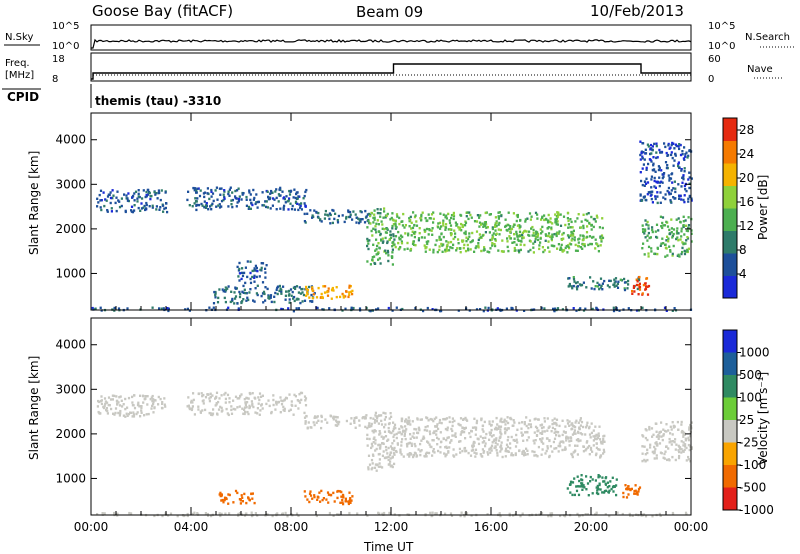  Describe the element at coordinates (55, 79) in the screenshot. I see `freq-left-tick-bottom: 8` at that location.